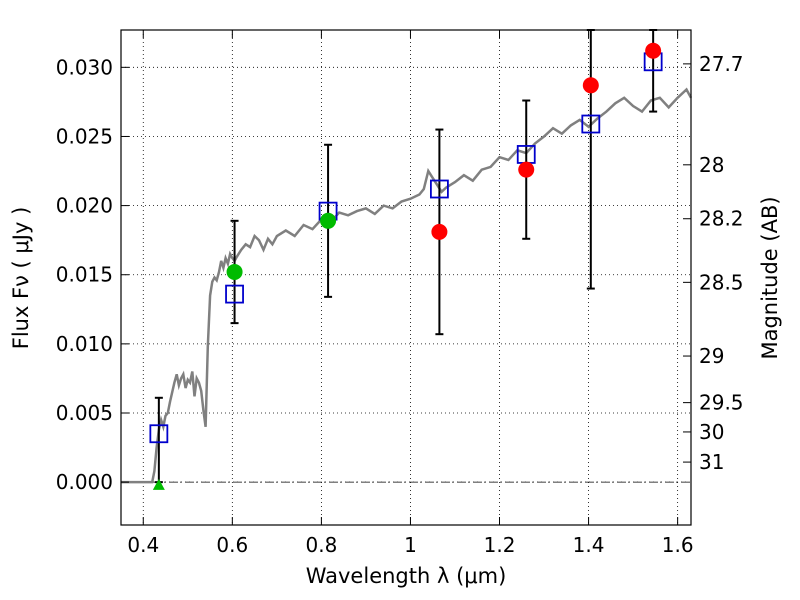 The height and width of the screenshot is (600, 800). I want to click on right-tick-label: 29.5, so click(721, 403).